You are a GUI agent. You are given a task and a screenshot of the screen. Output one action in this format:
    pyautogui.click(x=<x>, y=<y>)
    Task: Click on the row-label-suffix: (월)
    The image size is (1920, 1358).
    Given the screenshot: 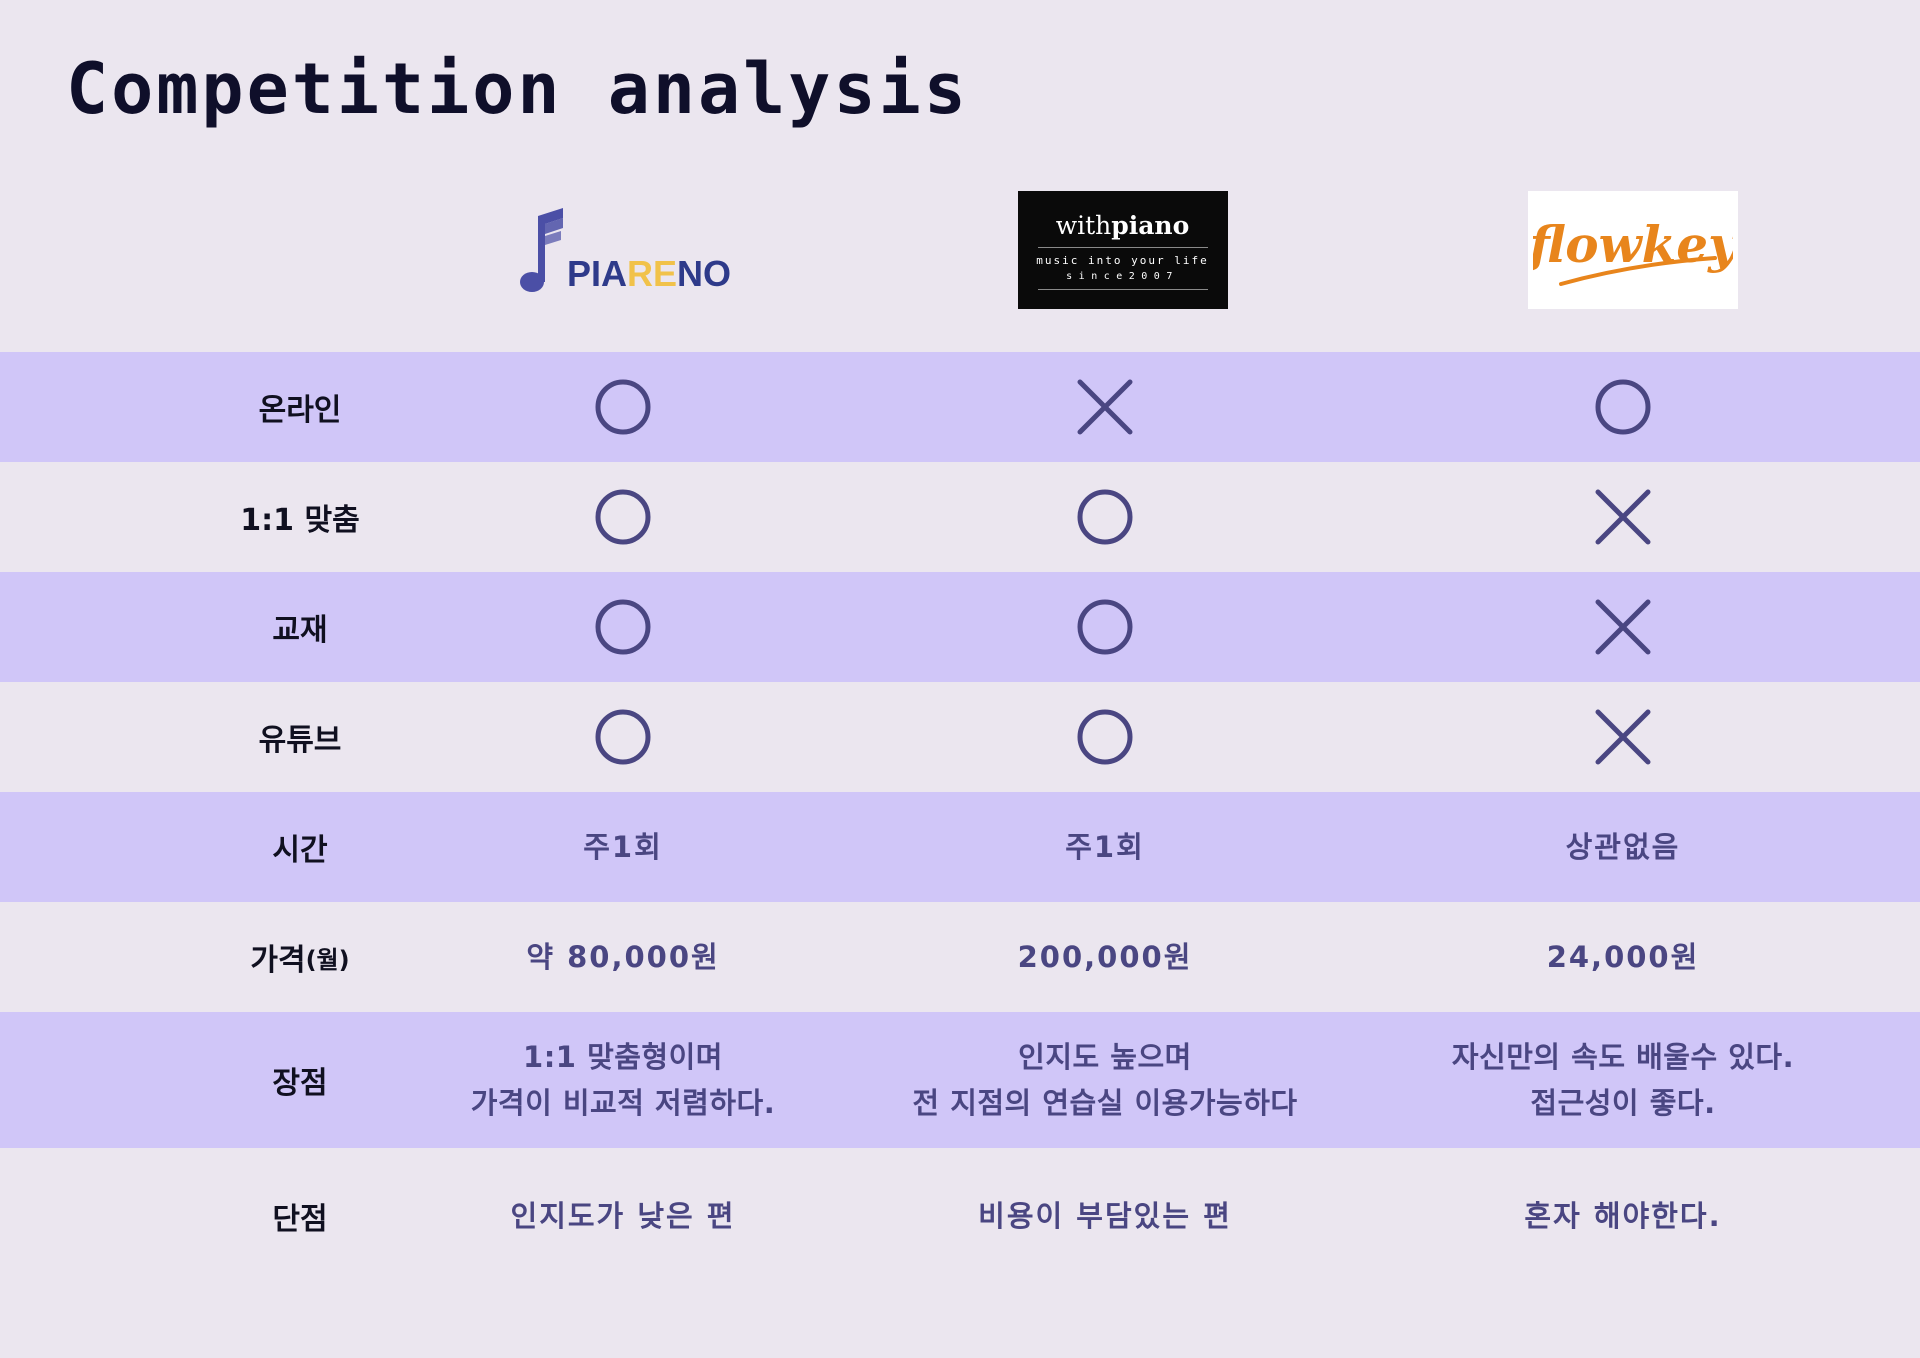 What is the action you would take?
    pyautogui.click(x=327, y=959)
    